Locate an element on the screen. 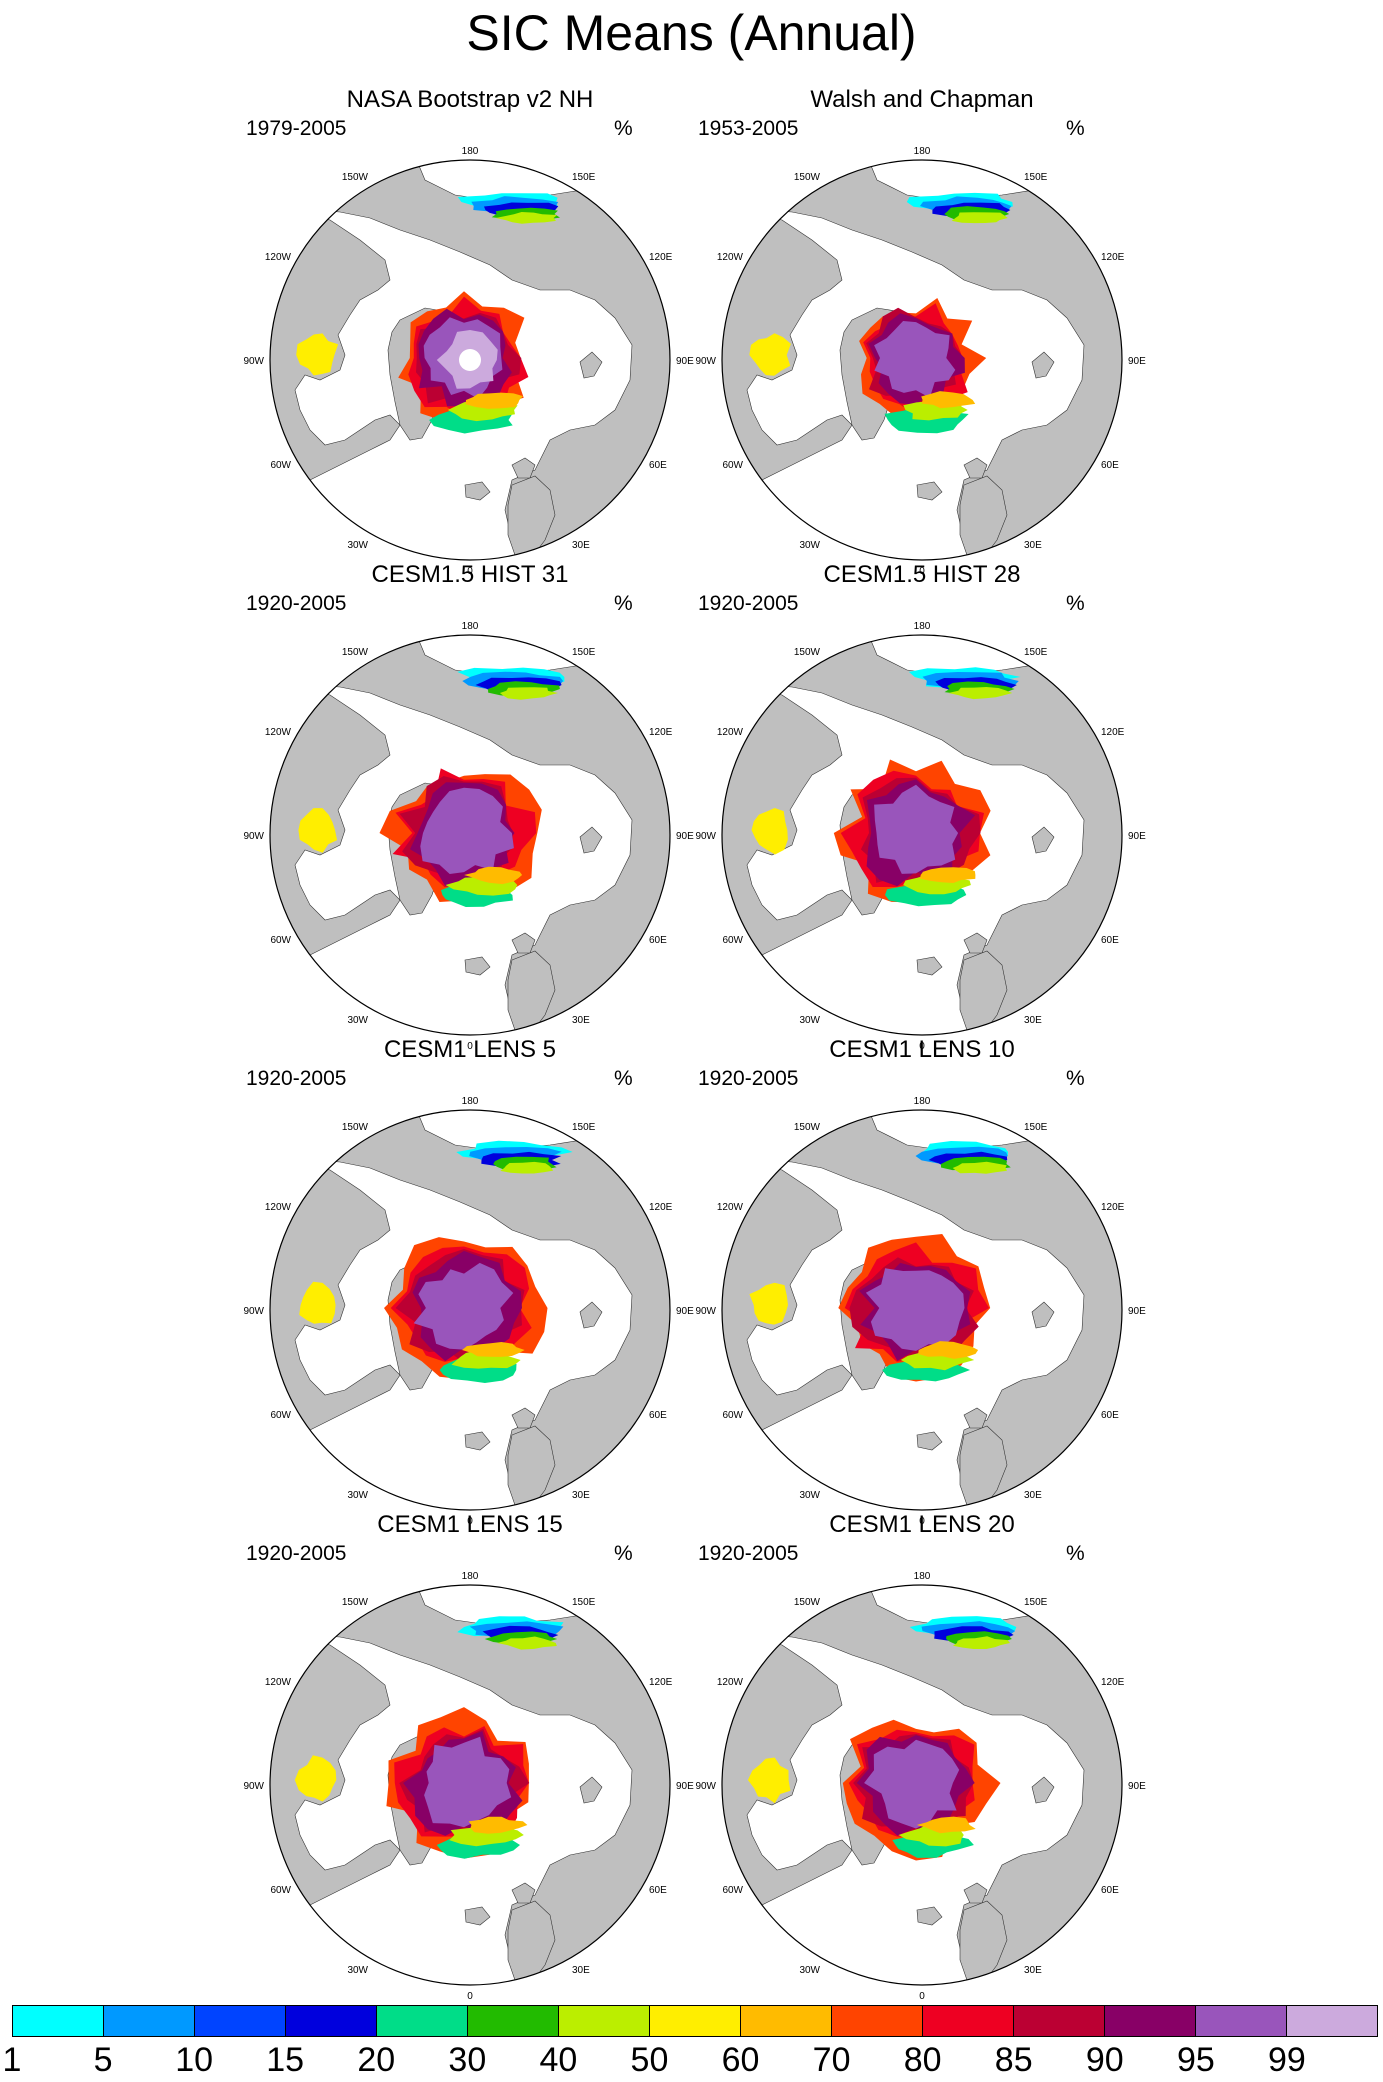  colorbar-label: 60 is located at coordinates (740, 2060).